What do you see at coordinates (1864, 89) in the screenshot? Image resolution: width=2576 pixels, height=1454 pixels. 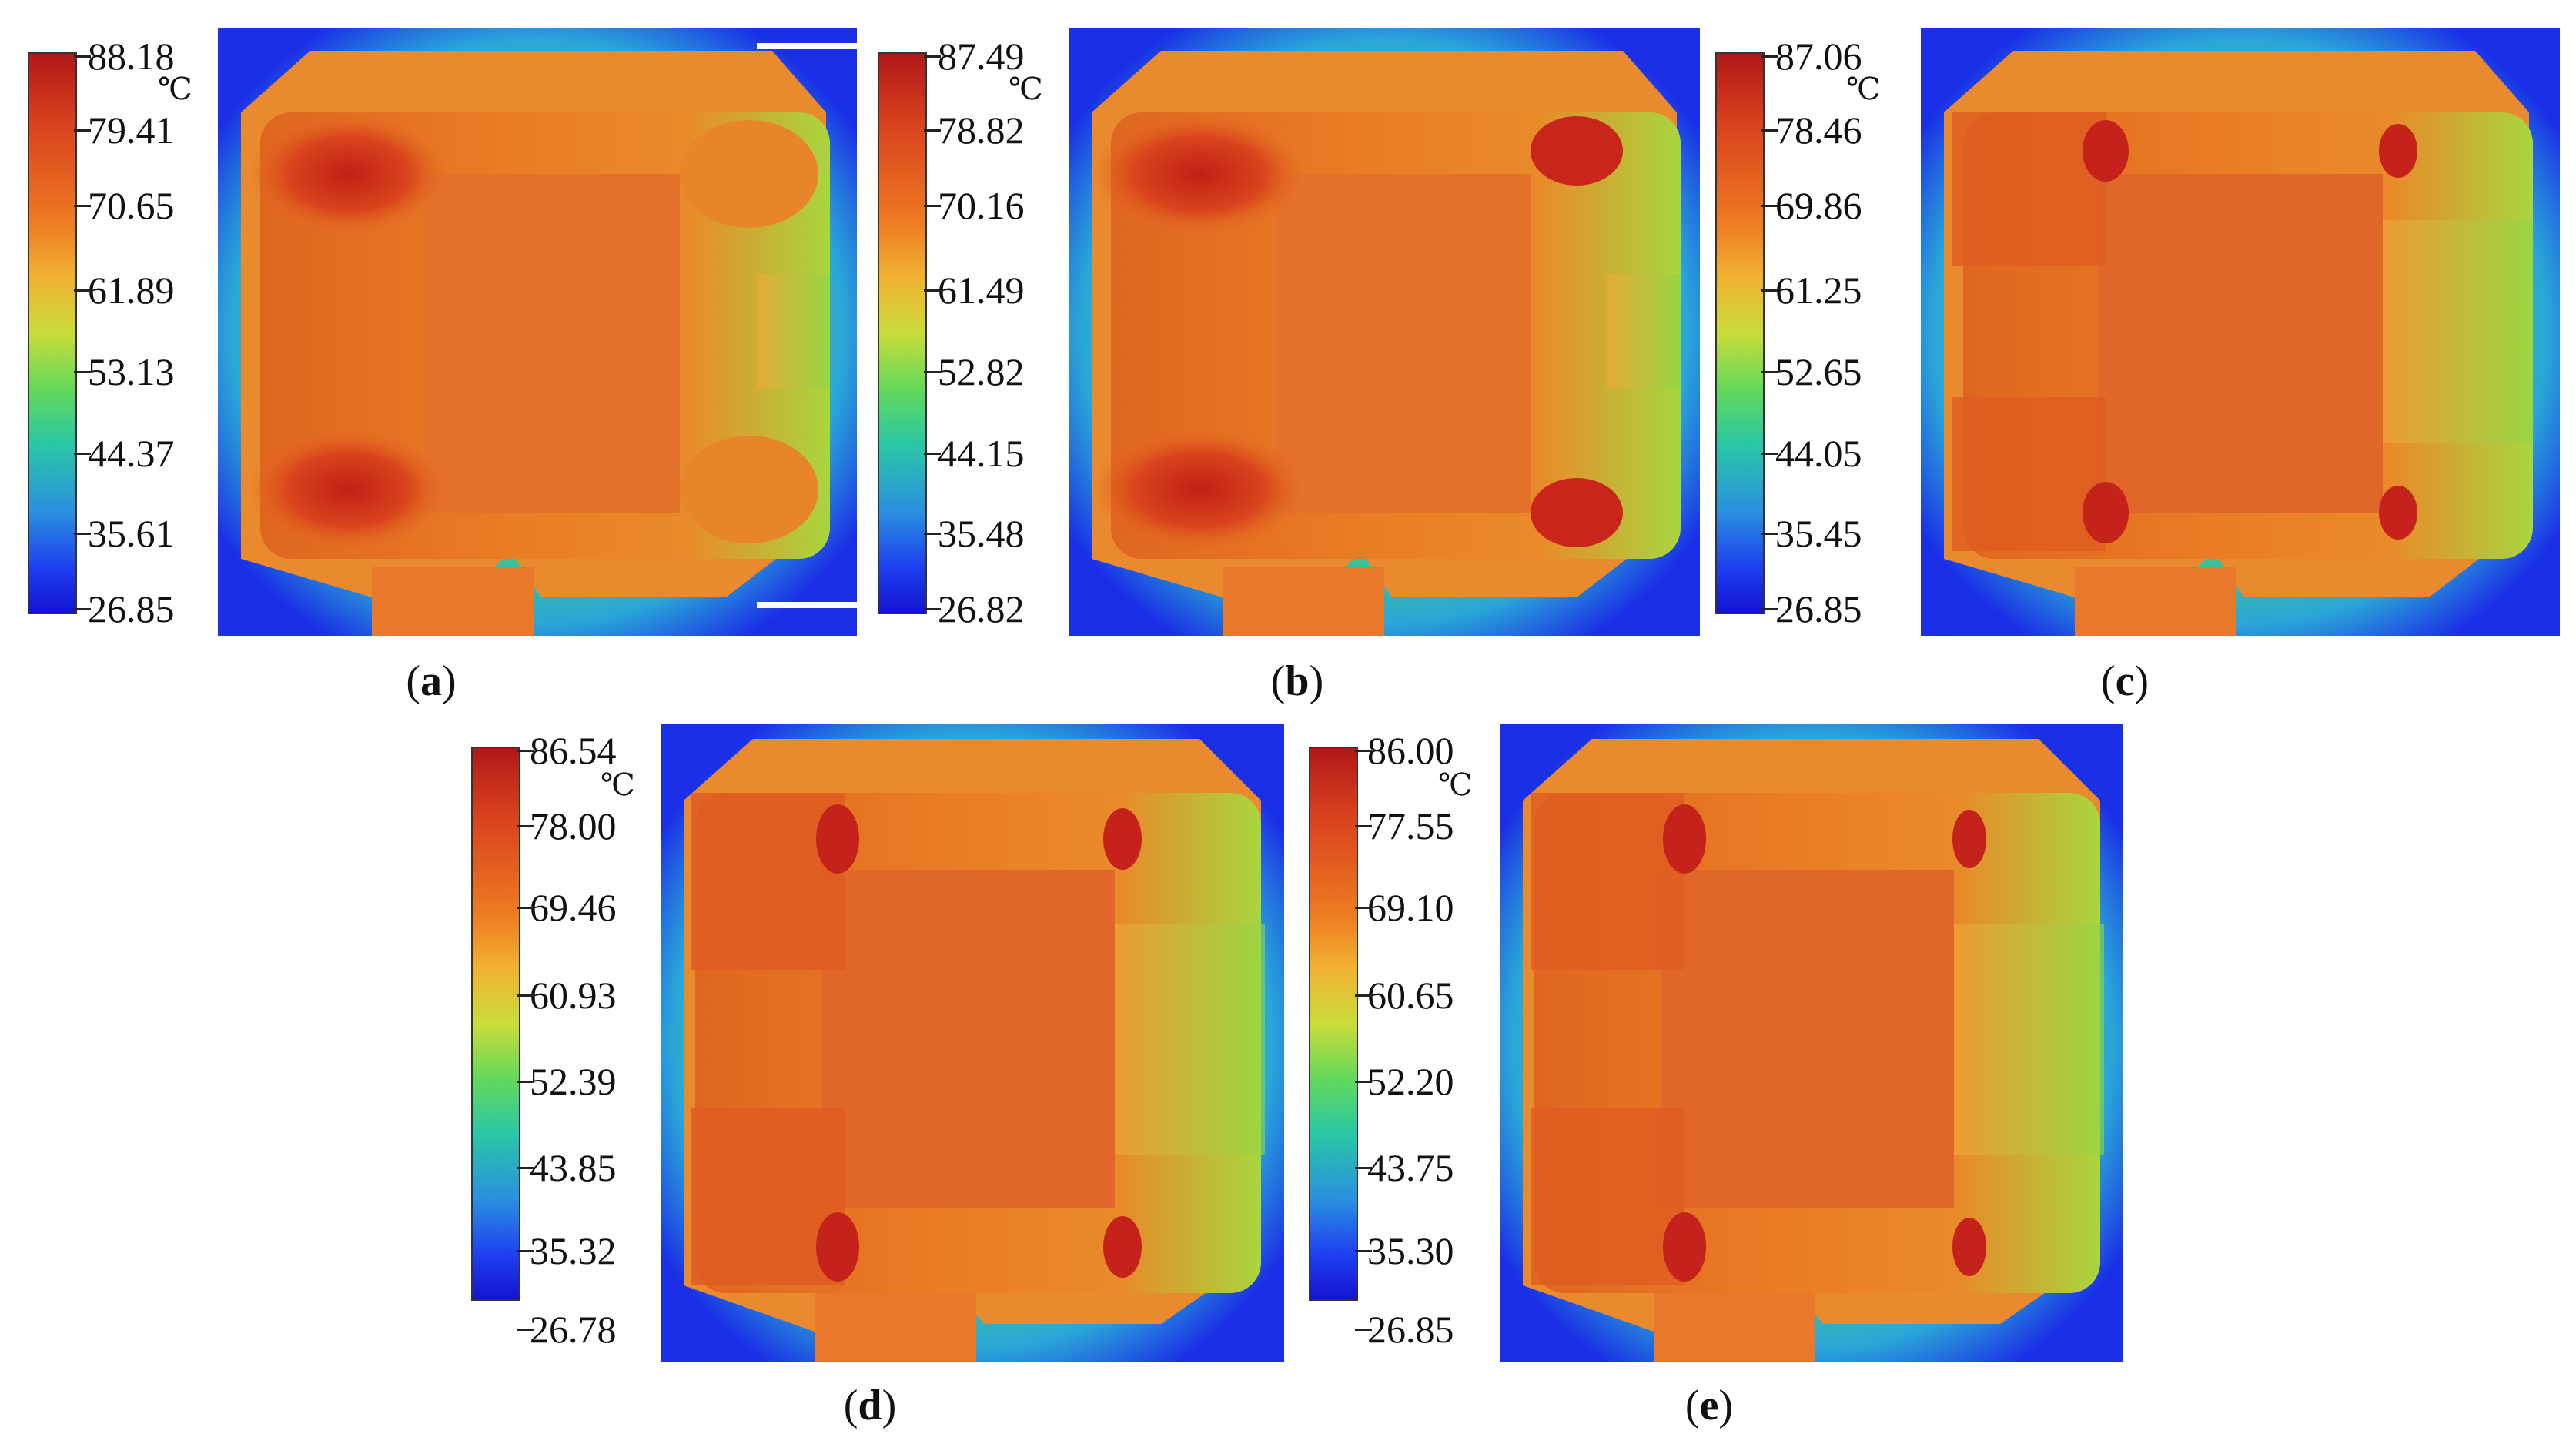 I see `unit-label-c: ℃` at bounding box center [1864, 89].